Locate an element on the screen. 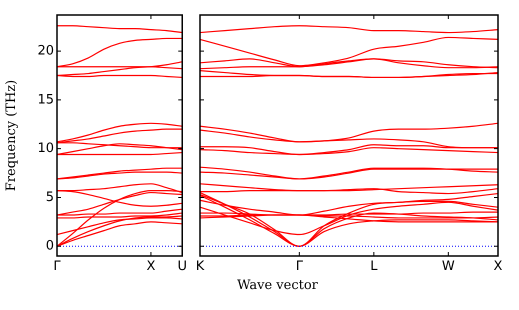 This screenshot has height=310, width=519. x-tick-label: W is located at coordinates (448, 266).